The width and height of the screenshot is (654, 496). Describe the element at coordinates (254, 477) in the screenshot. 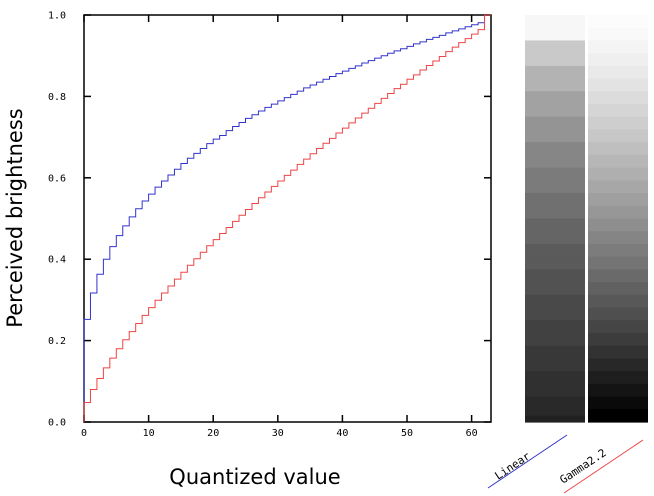

I see `x-axis-title: Quantized value` at that location.